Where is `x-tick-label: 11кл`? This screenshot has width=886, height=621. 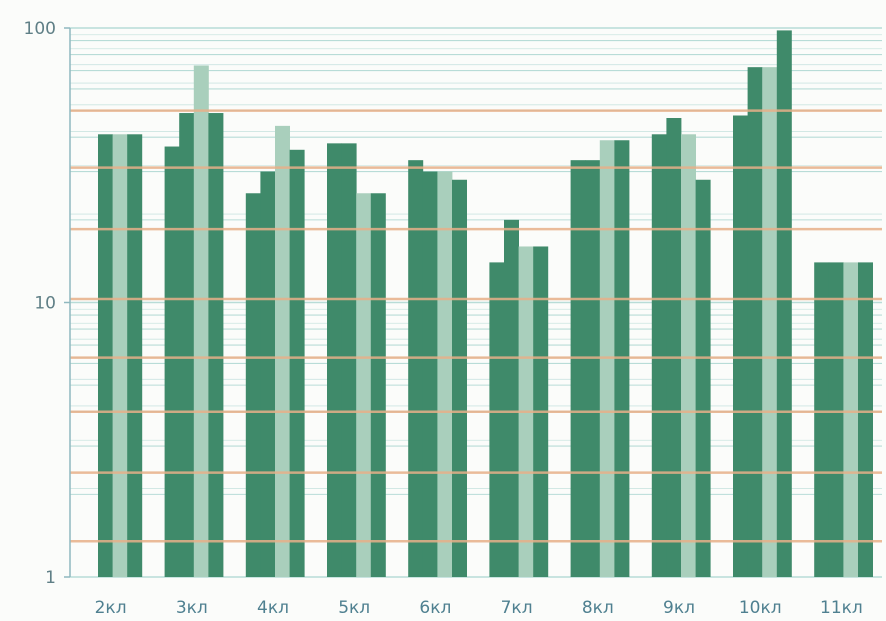 x-tick-label: 11кл is located at coordinates (841, 608).